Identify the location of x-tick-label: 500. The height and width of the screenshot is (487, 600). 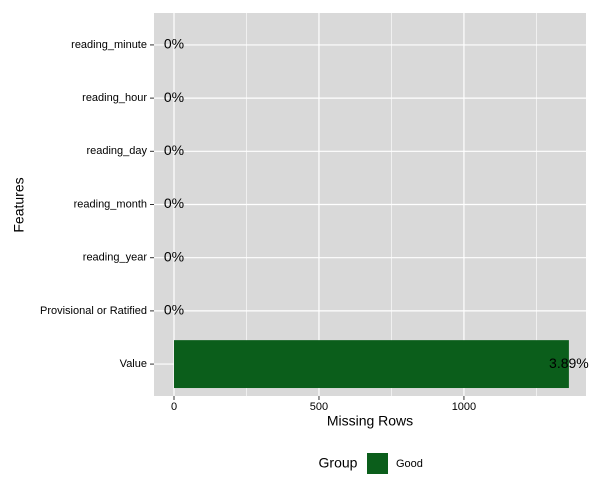
(319, 407).